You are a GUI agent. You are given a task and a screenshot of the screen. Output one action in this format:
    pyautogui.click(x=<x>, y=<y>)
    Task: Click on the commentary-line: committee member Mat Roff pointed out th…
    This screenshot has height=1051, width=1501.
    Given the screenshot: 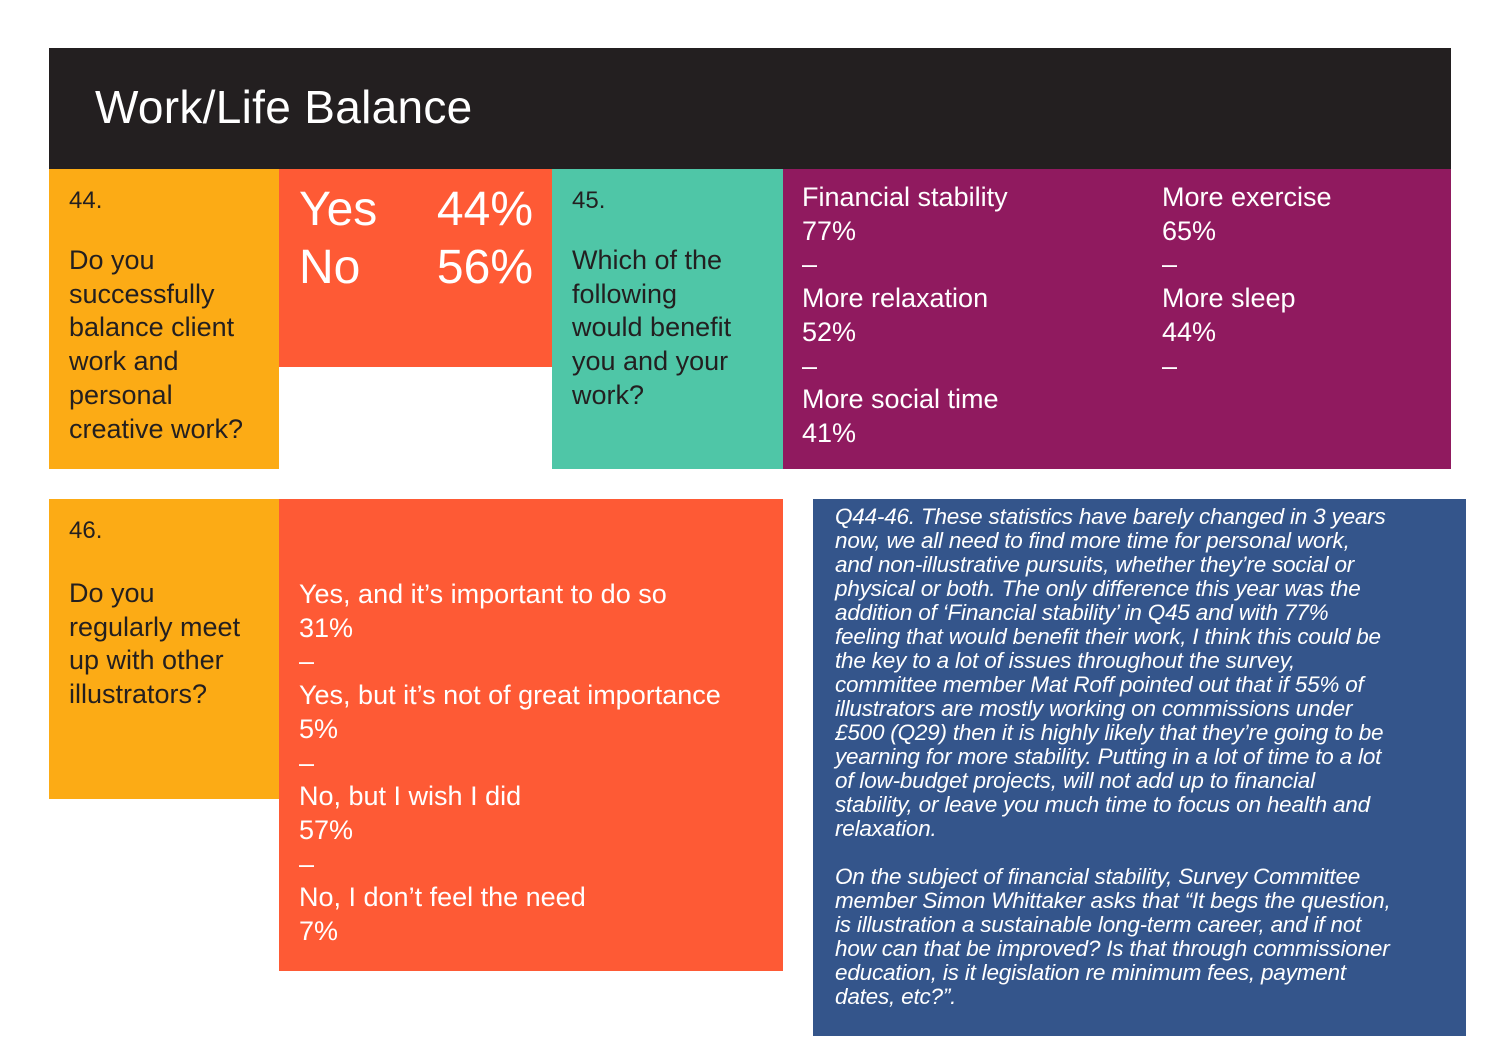 What is the action you would take?
    pyautogui.click(x=1099, y=684)
    